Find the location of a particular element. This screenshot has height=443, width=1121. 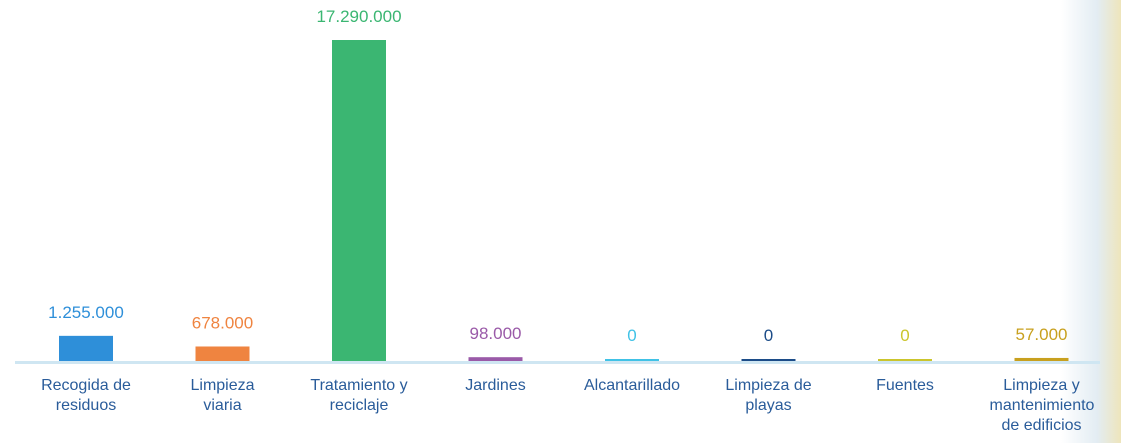

value-label: 17.290.000 is located at coordinates (358, 16).